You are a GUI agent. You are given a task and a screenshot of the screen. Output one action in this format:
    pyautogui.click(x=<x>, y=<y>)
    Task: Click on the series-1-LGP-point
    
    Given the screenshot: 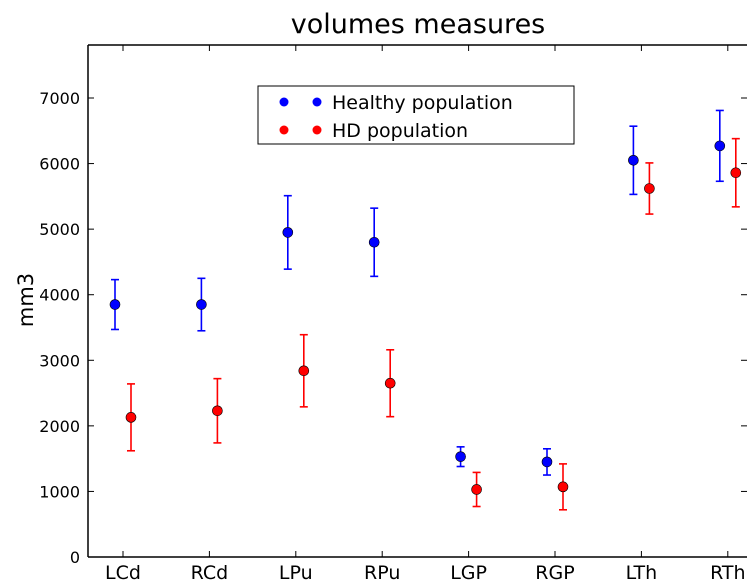 What is the action you would take?
    pyautogui.click(x=476, y=489)
    